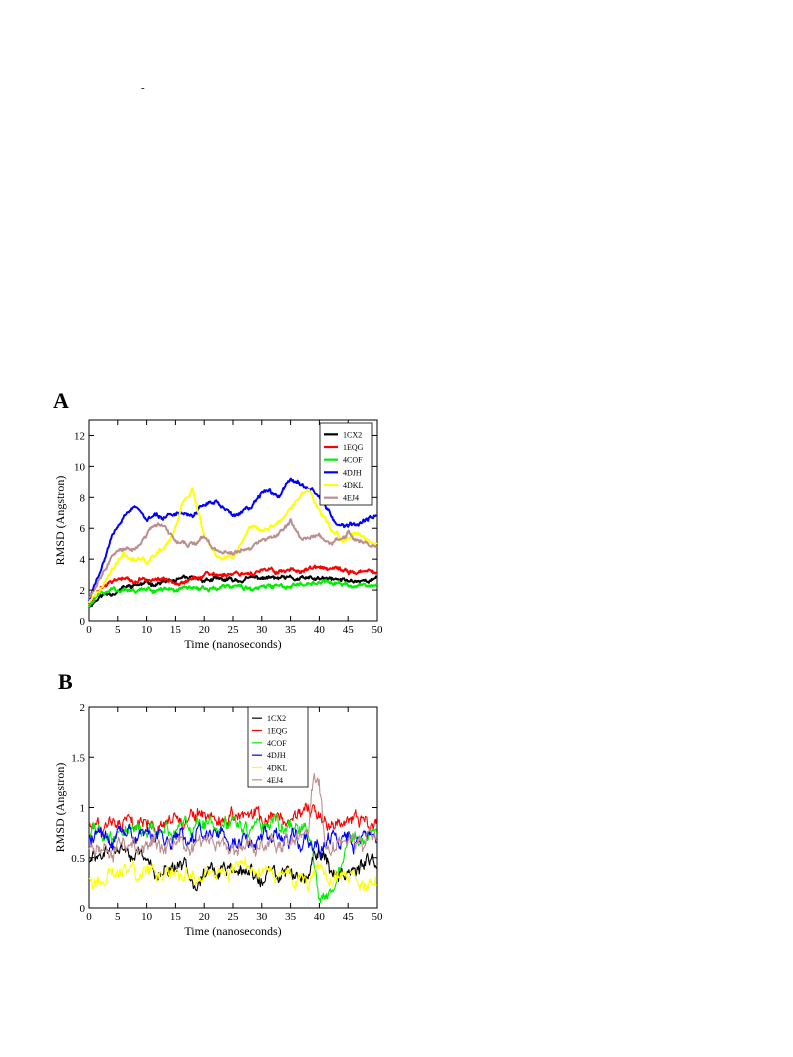 The image size is (793, 1057). I want to click on series-line-1eqg, so click(233, 585).